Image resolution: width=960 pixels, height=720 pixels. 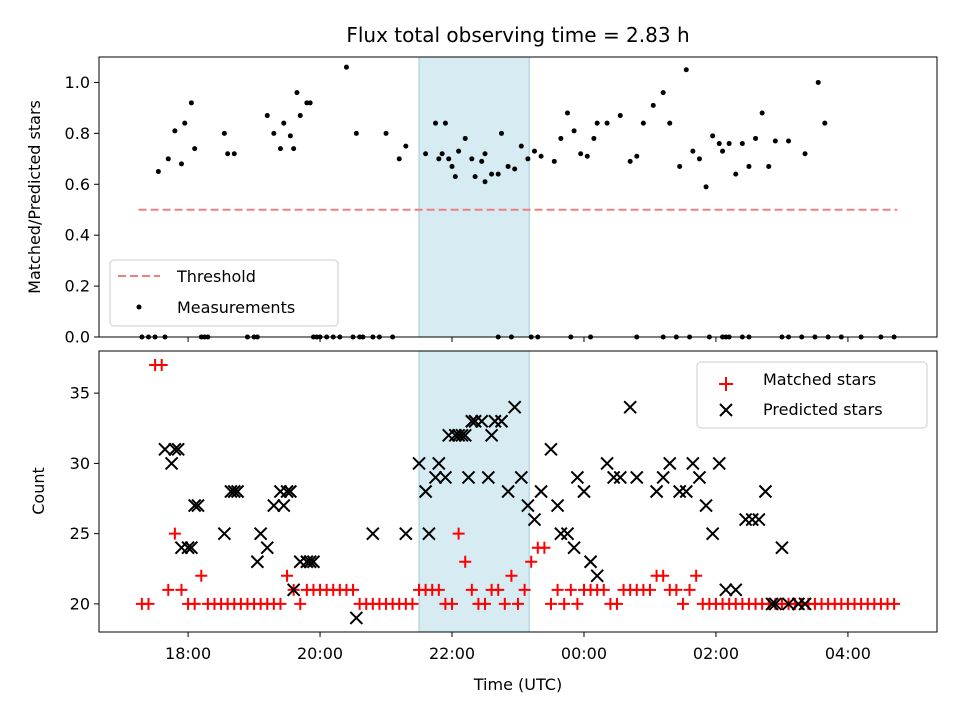 I want to click on y-tick-label: 35, so click(x=80, y=393).